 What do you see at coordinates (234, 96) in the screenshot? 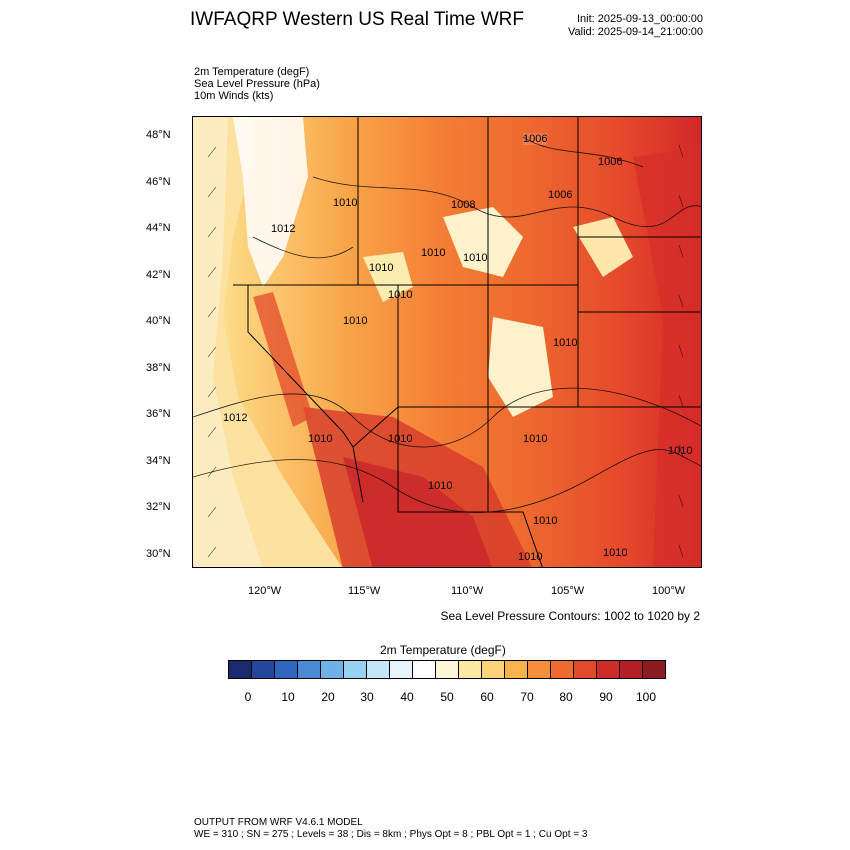
I see `field-label-winds: 10m Winds (kts)` at bounding box center [234, 96].